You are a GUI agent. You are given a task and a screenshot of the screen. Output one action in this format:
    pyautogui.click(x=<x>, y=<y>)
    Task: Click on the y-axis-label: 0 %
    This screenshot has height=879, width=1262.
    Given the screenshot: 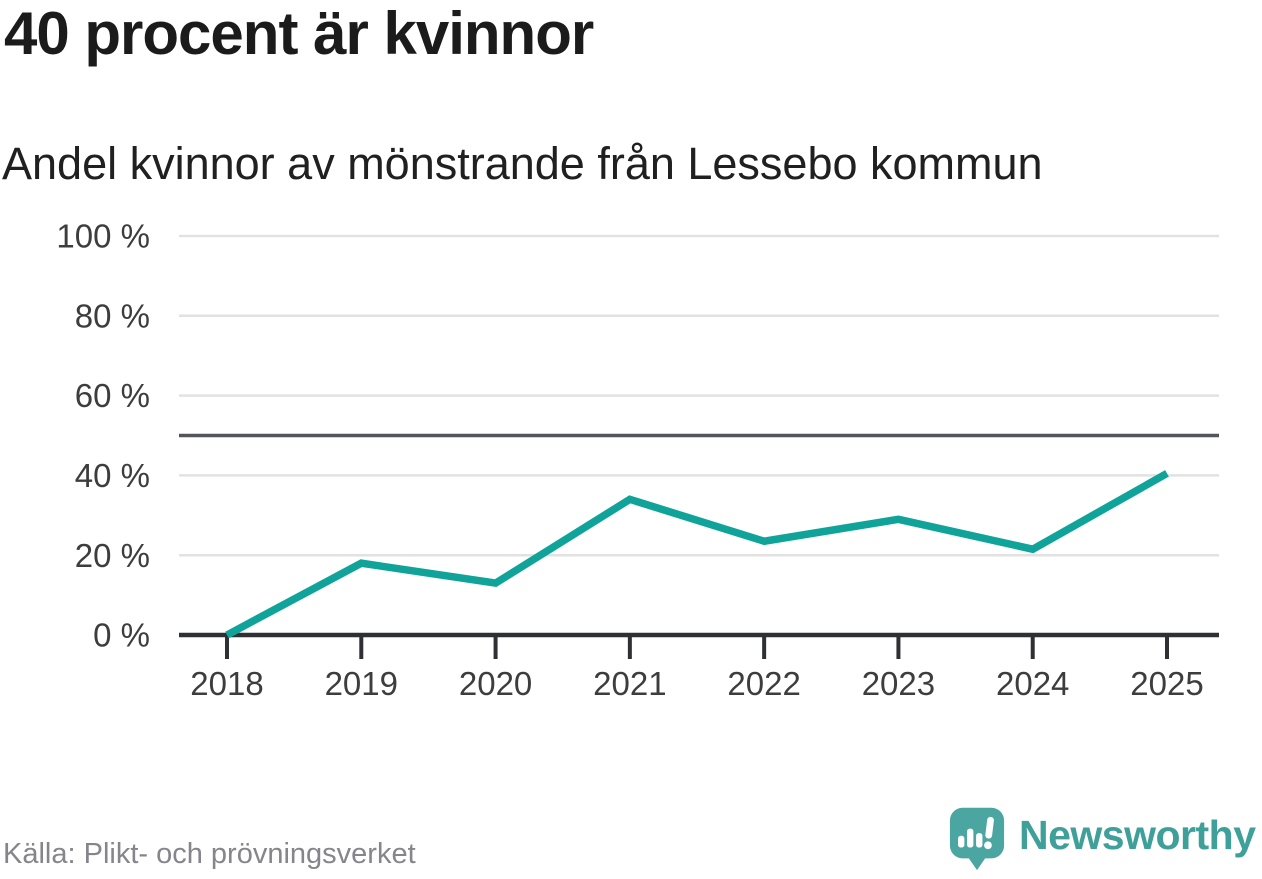 What is the action you would take?
    pyautogui.click(x=121, y=635)
    